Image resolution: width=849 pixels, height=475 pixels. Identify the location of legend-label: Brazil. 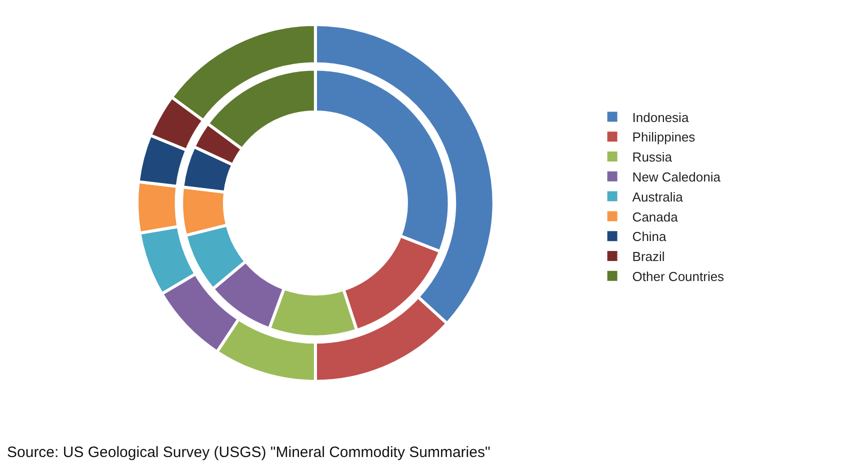
(648, 256).